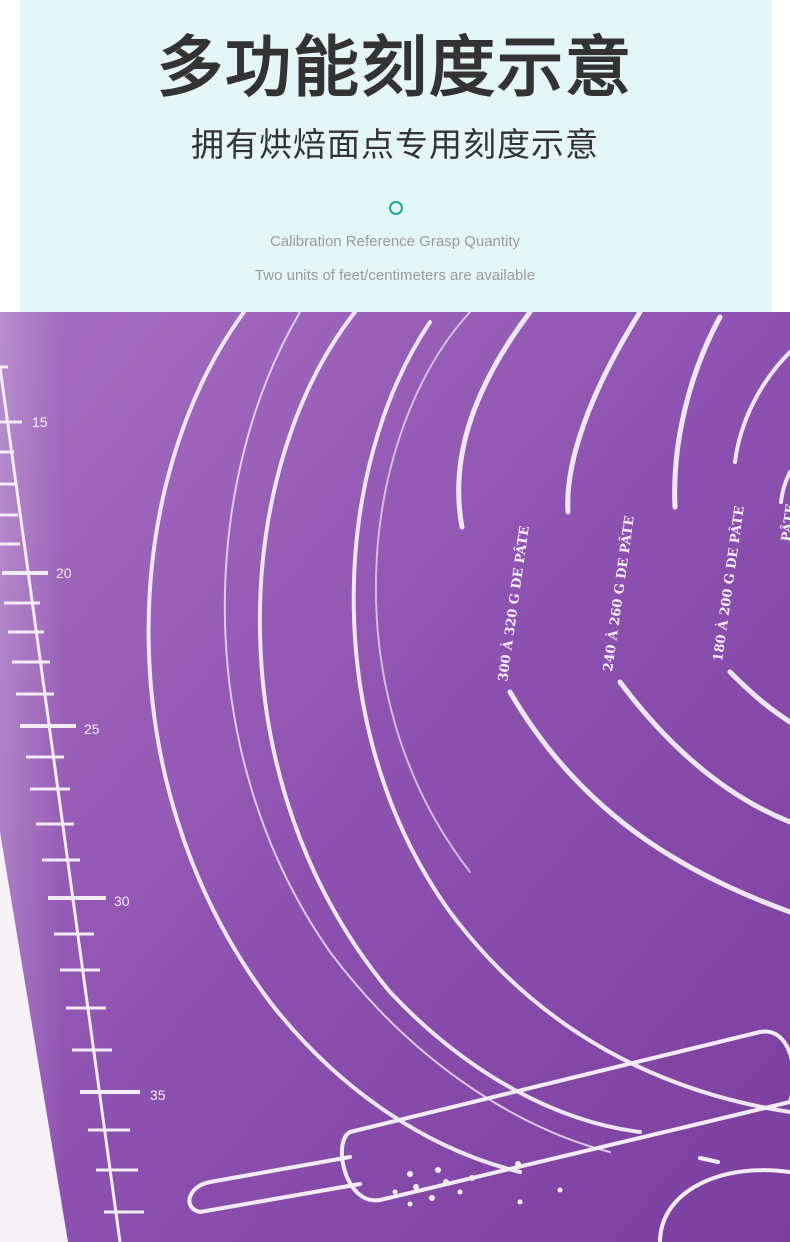 This screenshot has height=1242, width=790. Describe the element at coordinates (40, 422) in the screenshot. I see `ruler-label-15: 15` at that location.